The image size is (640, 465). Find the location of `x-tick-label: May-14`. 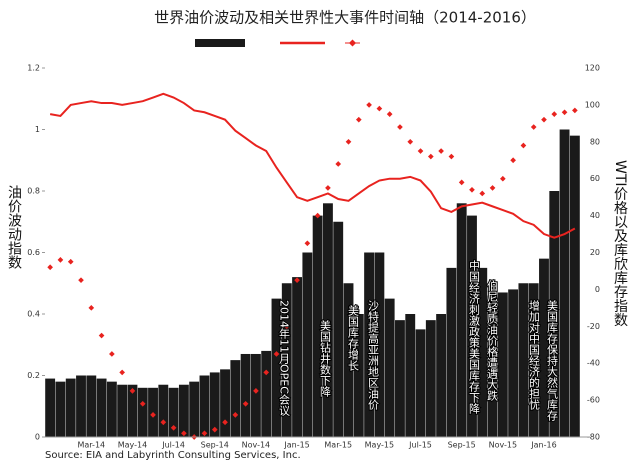

x-tick-label: May-14 is located at coordinates (132, 445).